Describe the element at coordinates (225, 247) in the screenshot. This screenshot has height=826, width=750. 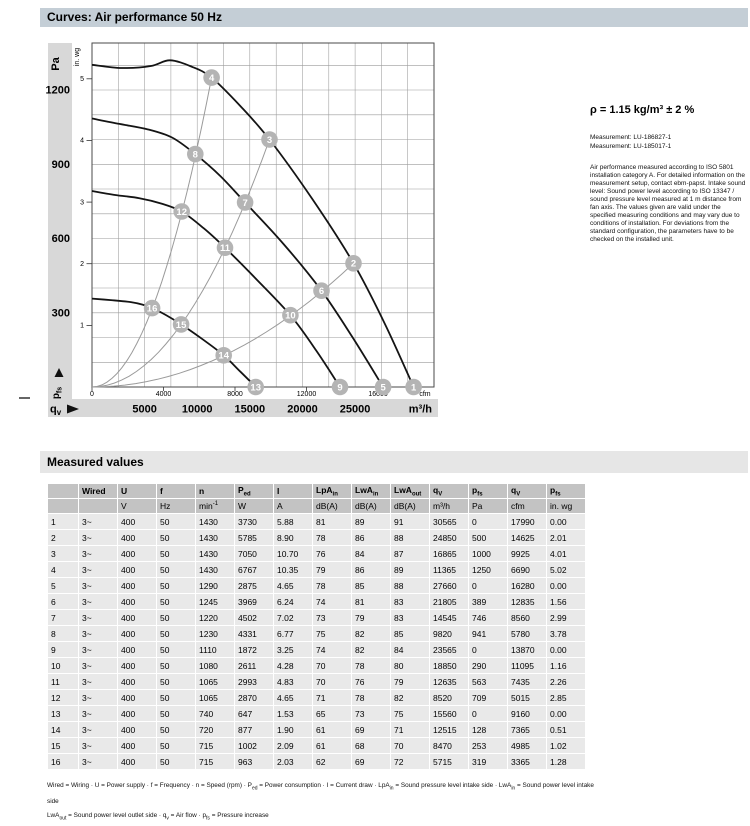
I see `operating-point-marker-11: 11` at that location.